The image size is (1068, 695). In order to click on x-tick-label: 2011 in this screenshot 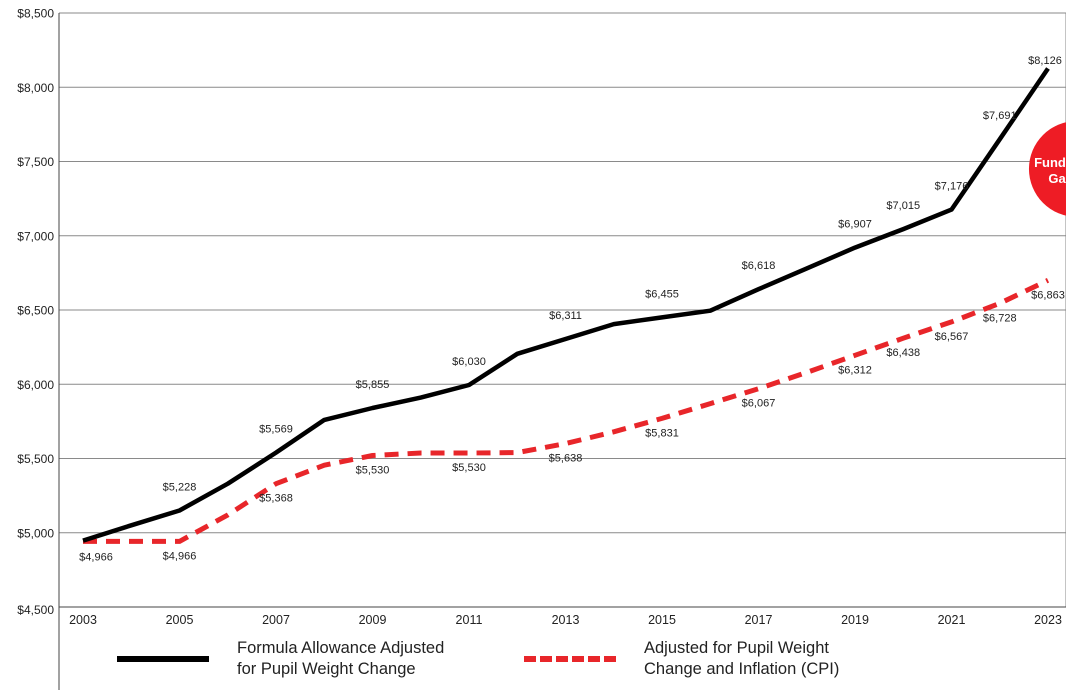, I will do `click(469, 620)`.